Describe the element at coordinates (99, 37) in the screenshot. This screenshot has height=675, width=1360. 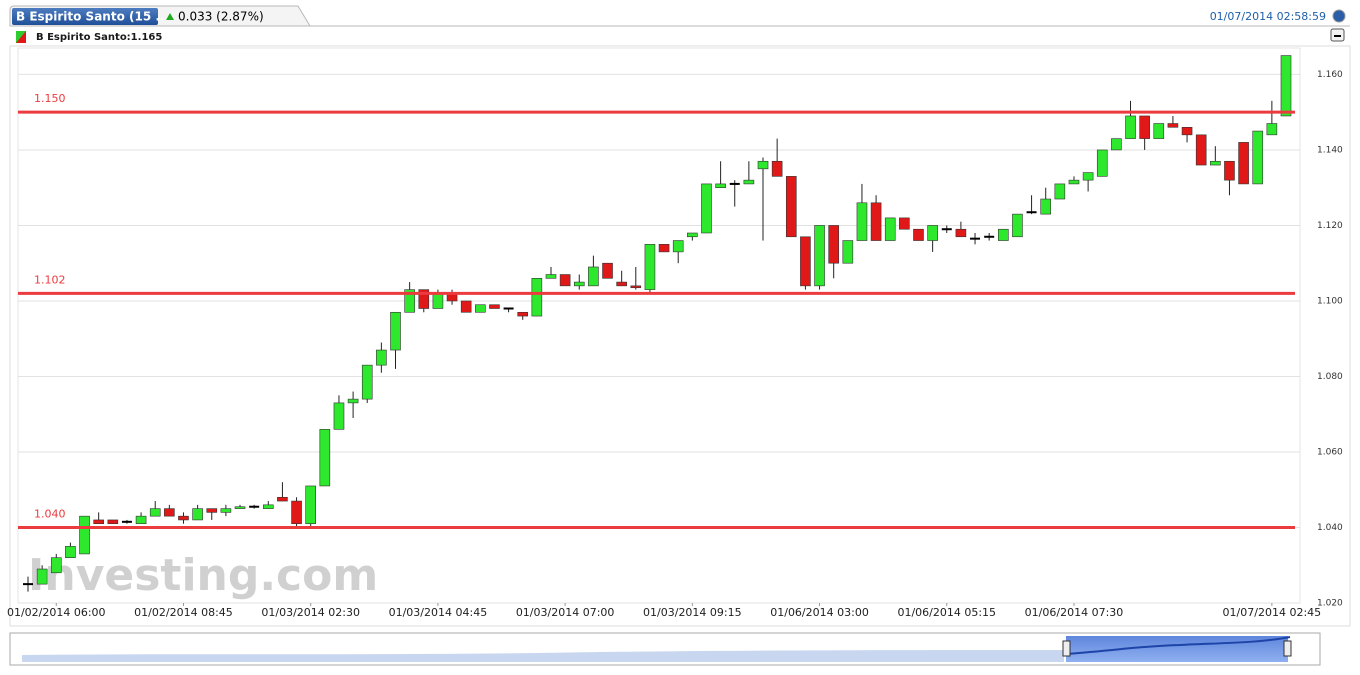
I see `legend-label: B Espirito Santo:1.165` at that location.